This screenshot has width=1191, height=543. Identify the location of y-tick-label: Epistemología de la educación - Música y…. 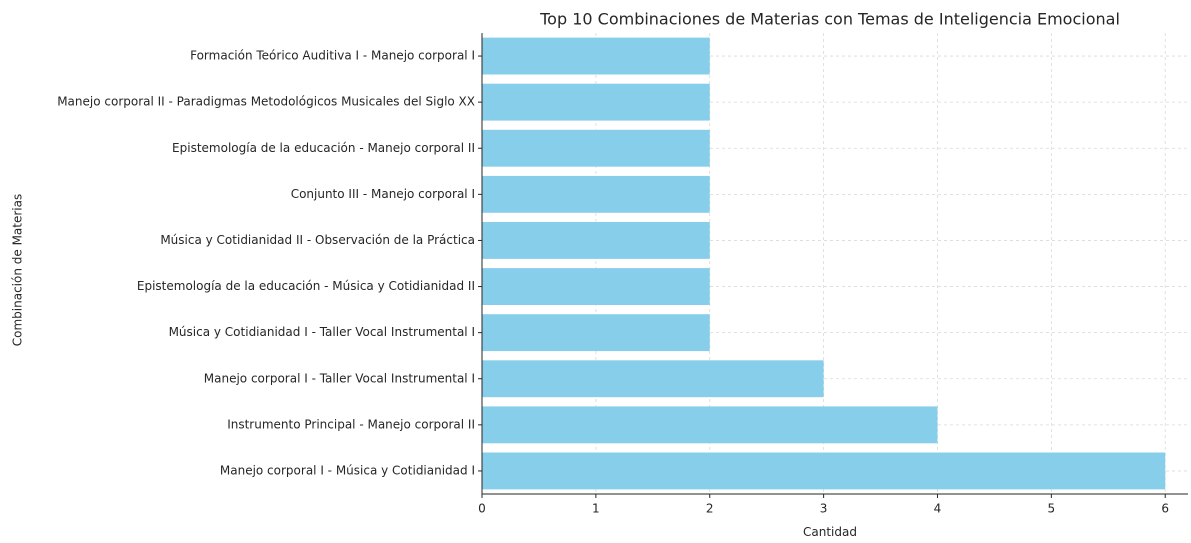
(306, 286).